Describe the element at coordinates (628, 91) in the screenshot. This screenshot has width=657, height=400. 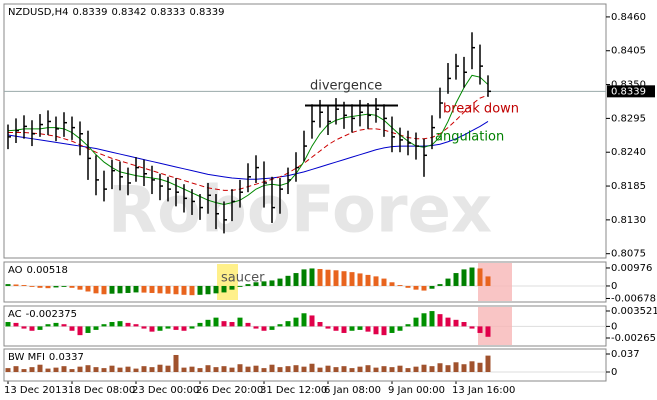
I see `last-price-label: 0.8339` at that location.